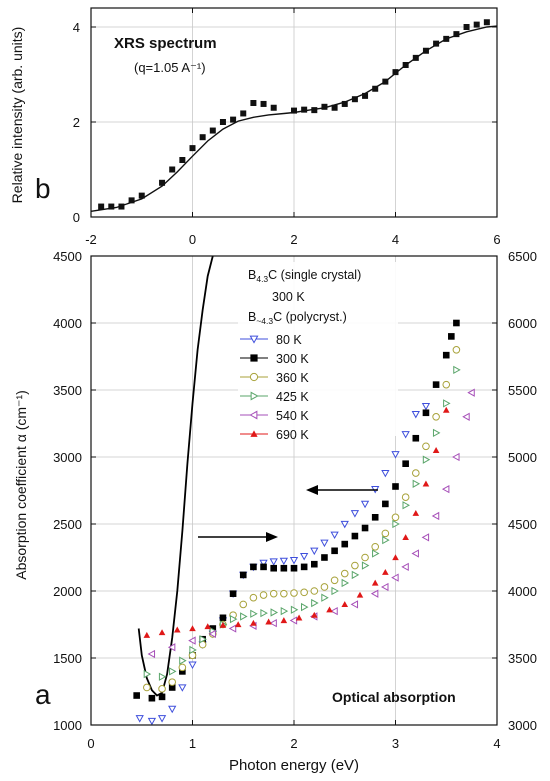  I want to click on panel-a-xtick-label: 0, so click(90, 743).